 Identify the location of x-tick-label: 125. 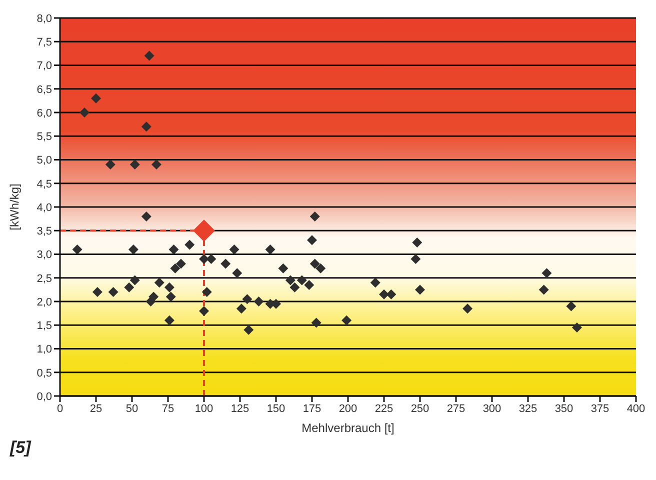
(240, 408).